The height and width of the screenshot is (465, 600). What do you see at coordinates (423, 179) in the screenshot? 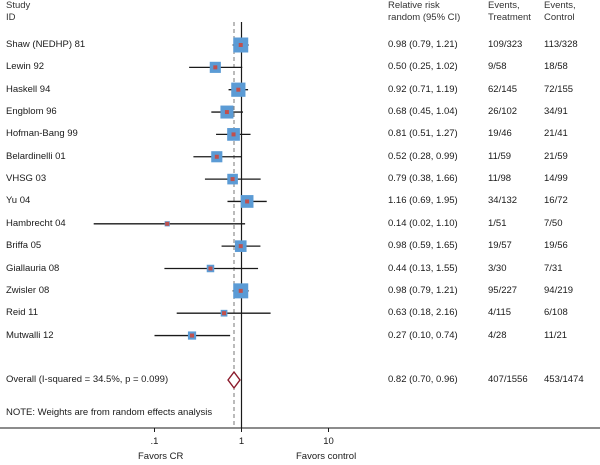
I see `study-ci-text: 0.79 (0.38, 1.66)` at bounding box center [423, 179].